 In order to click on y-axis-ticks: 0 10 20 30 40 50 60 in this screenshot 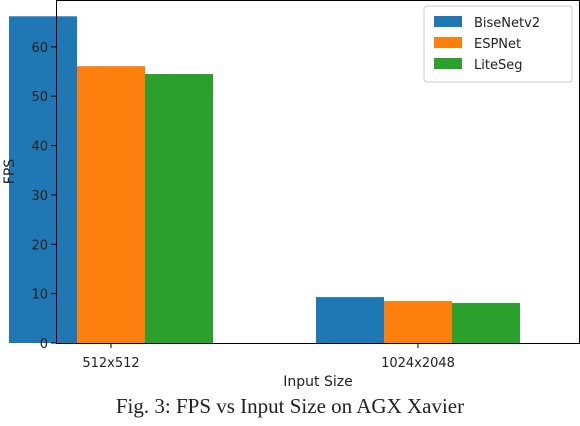, I will do `click(43, 196)`.